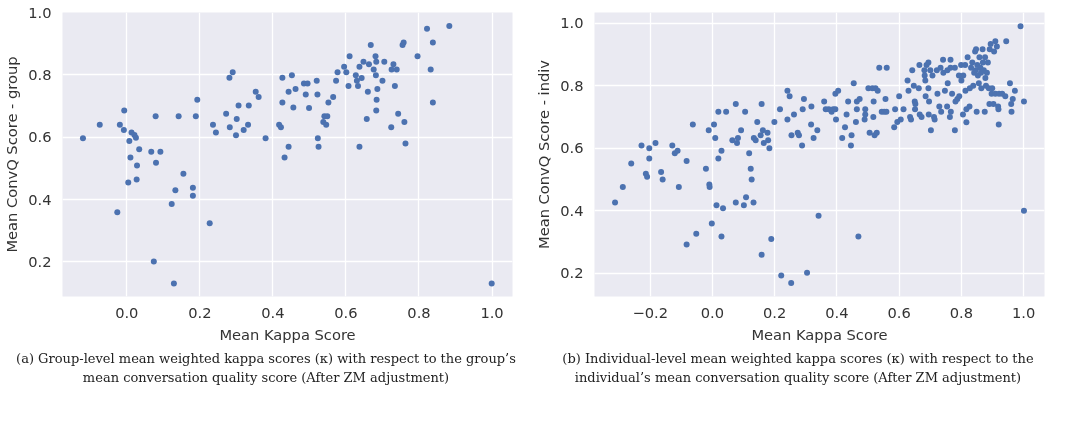  What do you see at coordinates (12, 154) in the screenshot?
I see `y-axis-title: Mean ConvQ Score - group` at bounding box center [12, 154].